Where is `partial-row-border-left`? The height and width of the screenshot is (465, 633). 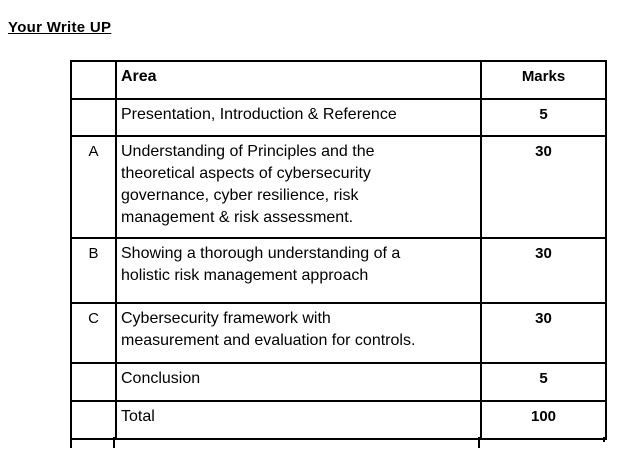
partial-row-border-left is located at coordinates (71, 442).